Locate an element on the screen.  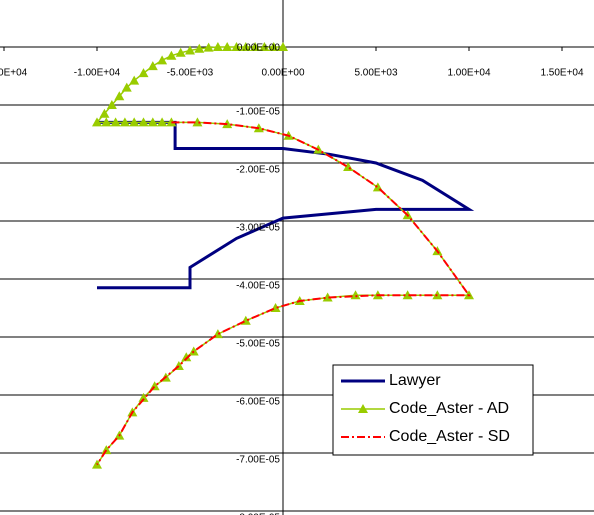
y-tick-label: -6.00E-05 is located at coordinates (258, 402).